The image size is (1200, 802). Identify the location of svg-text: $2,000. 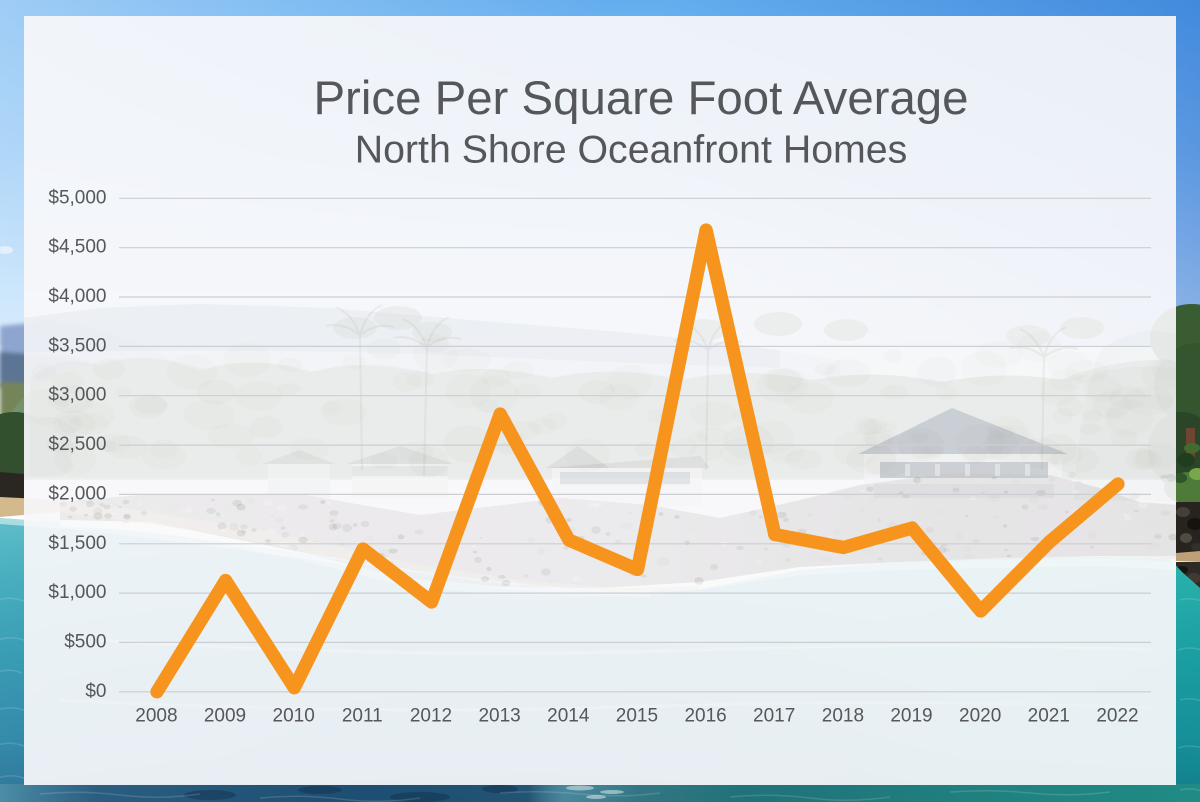
(77, 493).